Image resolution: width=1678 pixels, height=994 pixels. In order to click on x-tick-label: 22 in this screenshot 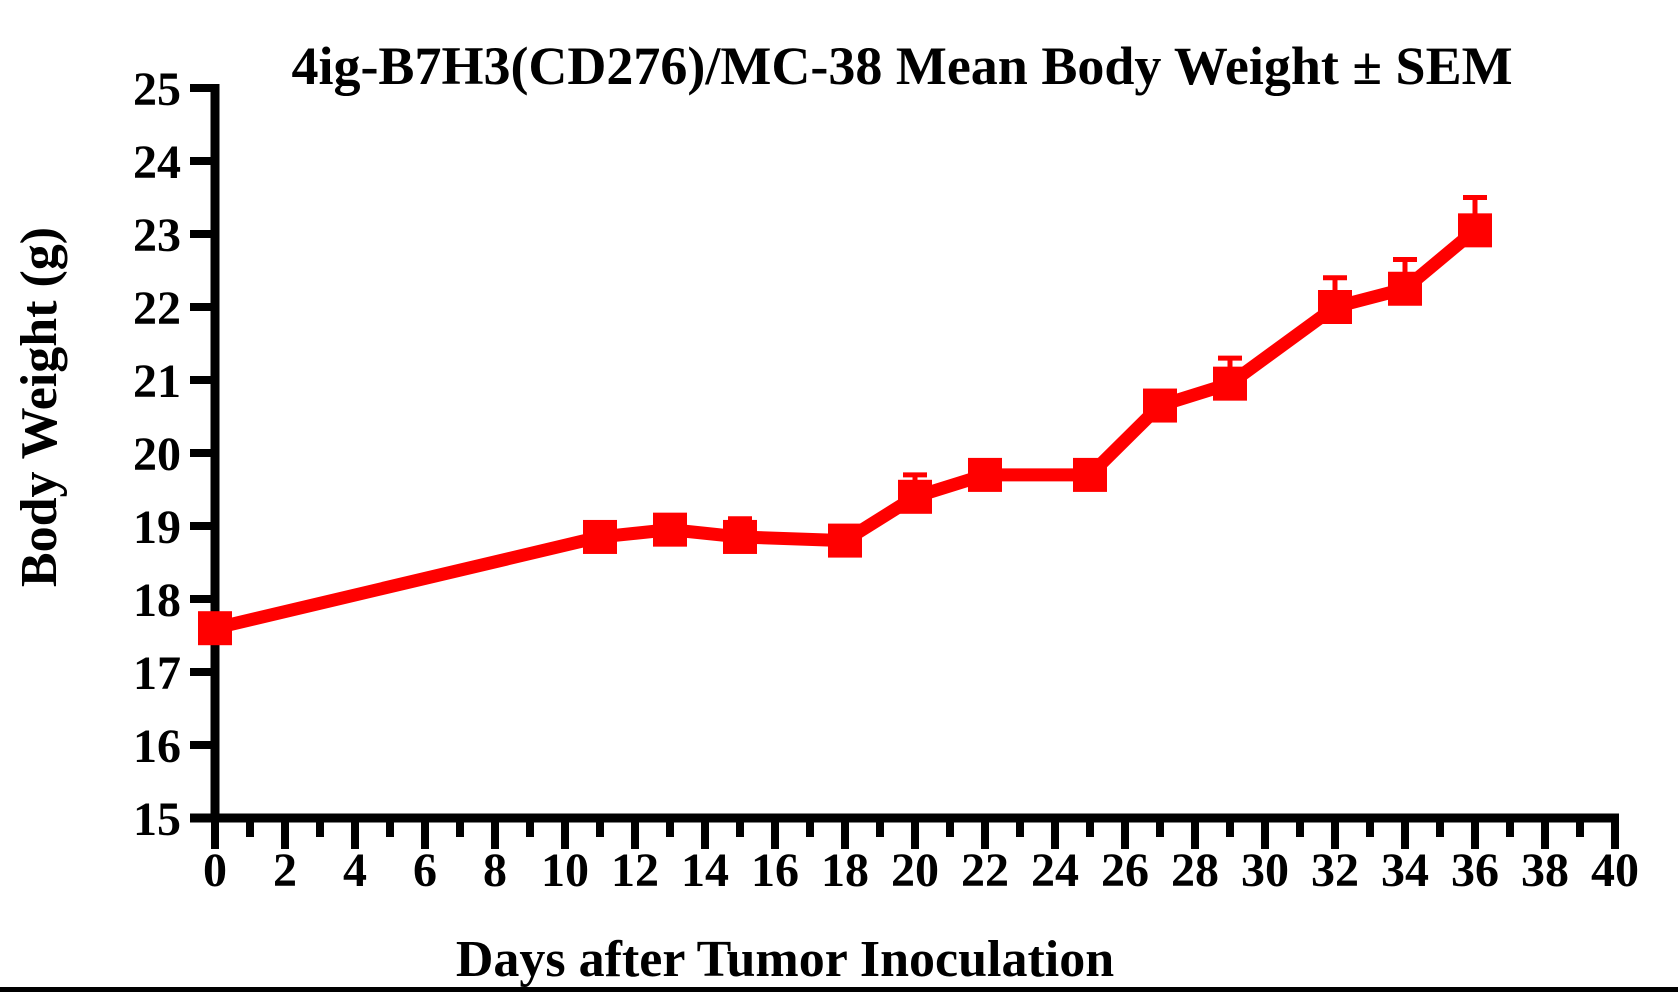, I will do `click(985, 870)`.